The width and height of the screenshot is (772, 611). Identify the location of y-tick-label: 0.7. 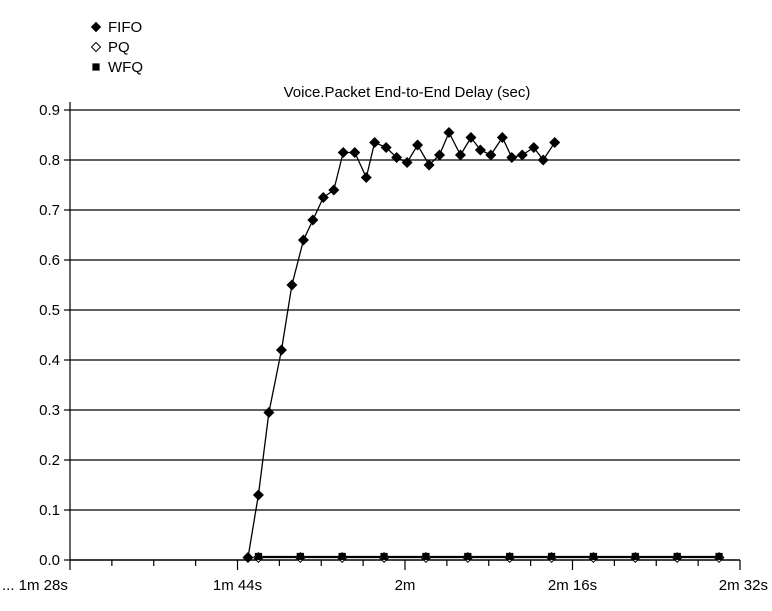
(49, 210).